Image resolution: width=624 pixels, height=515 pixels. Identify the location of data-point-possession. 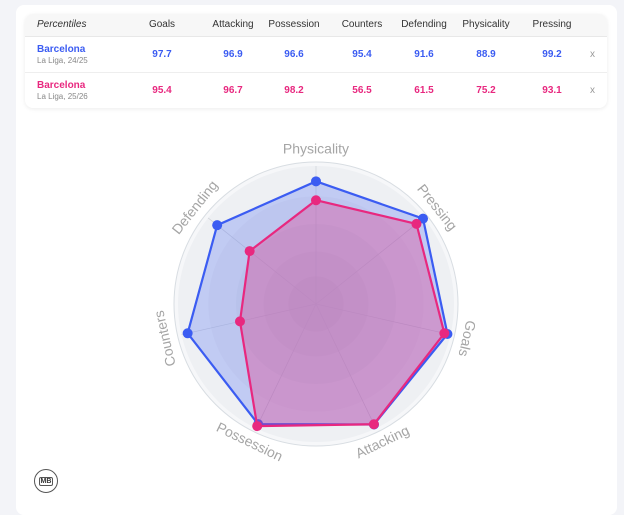
(257, 426).